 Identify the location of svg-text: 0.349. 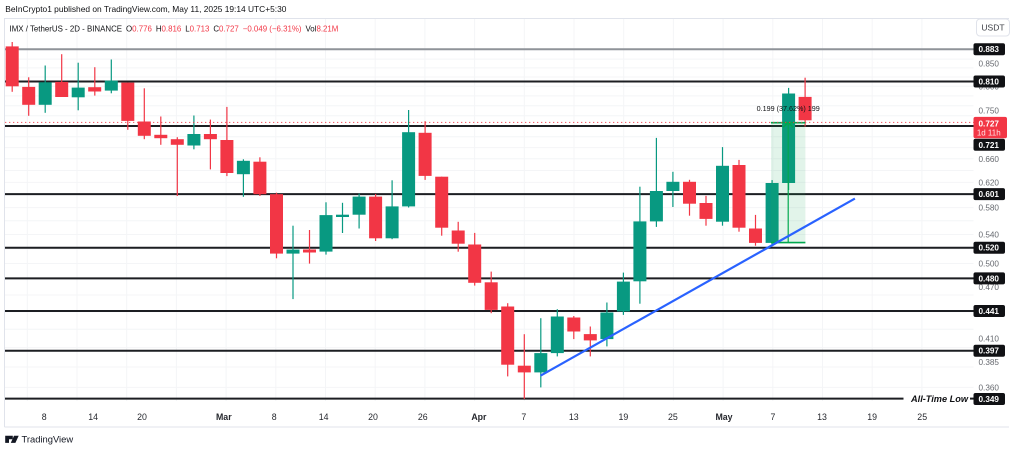
(989, 399).